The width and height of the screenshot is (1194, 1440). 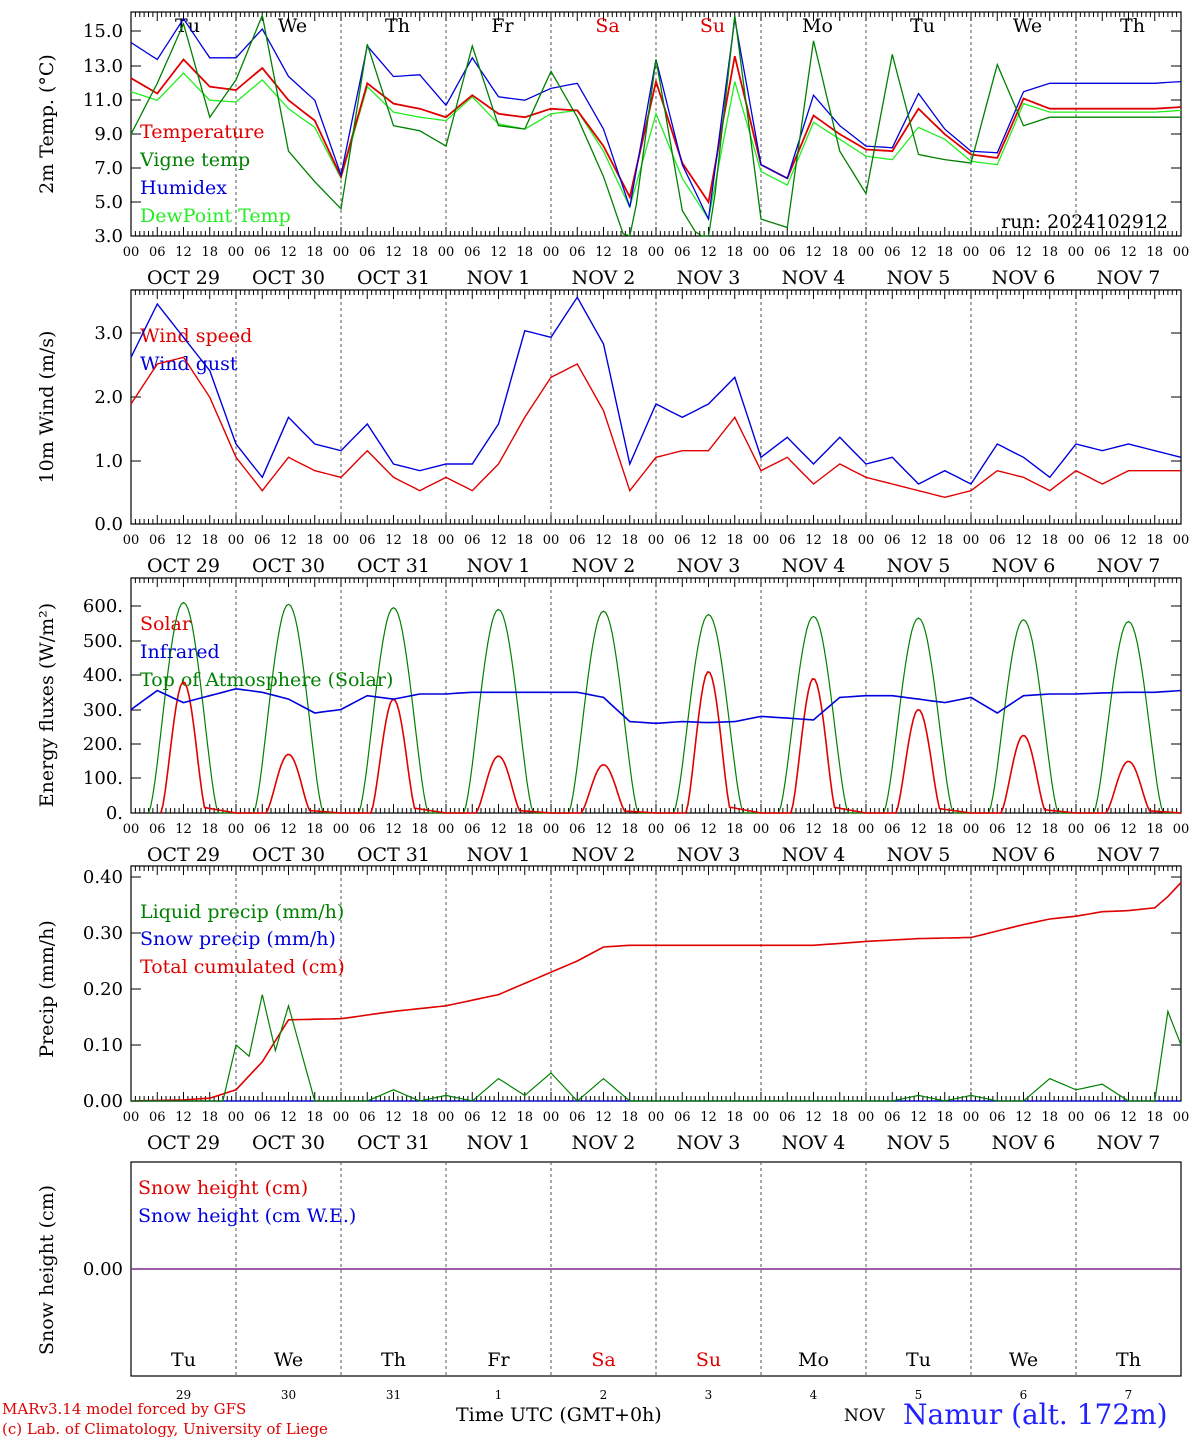 I want to click on legend-vigne-temp: Vigne temp, so click(x=194, y=160).